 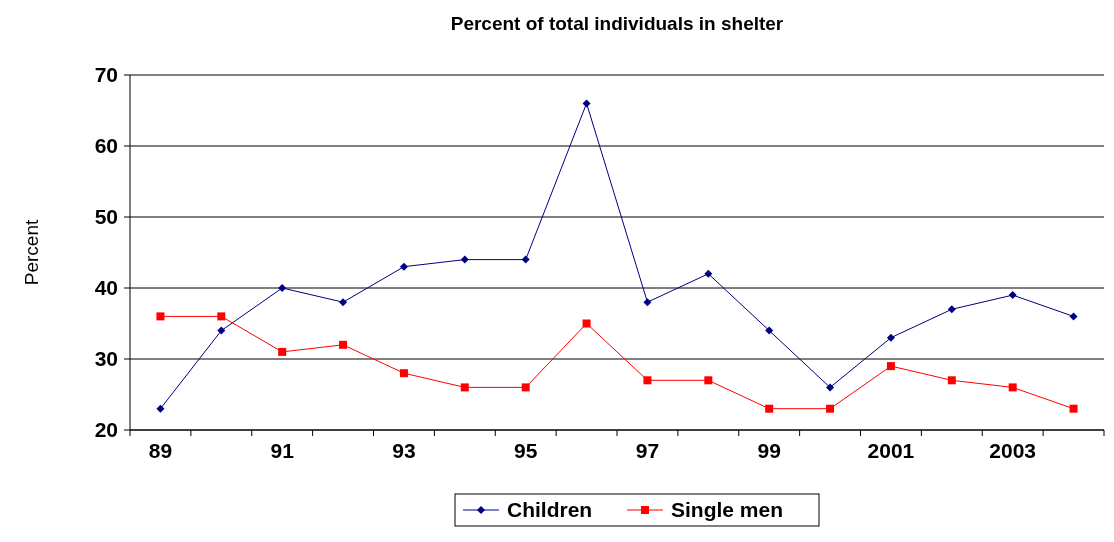 What do you see at coordinates (550, 510) in the screenshot?
I see `legend-label: Children` at bounding box center [550, 510].